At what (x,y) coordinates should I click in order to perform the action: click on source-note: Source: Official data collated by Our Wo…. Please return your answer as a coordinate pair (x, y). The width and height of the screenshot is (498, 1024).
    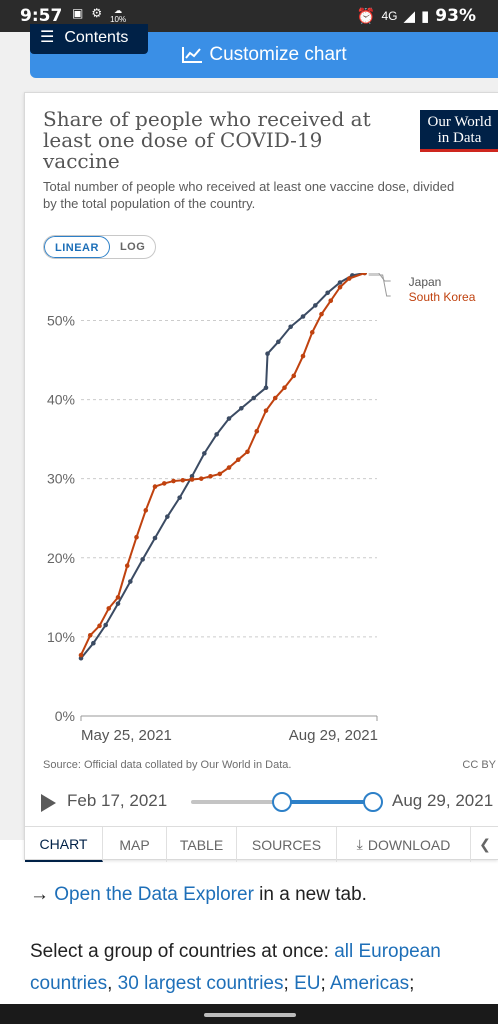
    Looking at the image, I should click on (167, 765).